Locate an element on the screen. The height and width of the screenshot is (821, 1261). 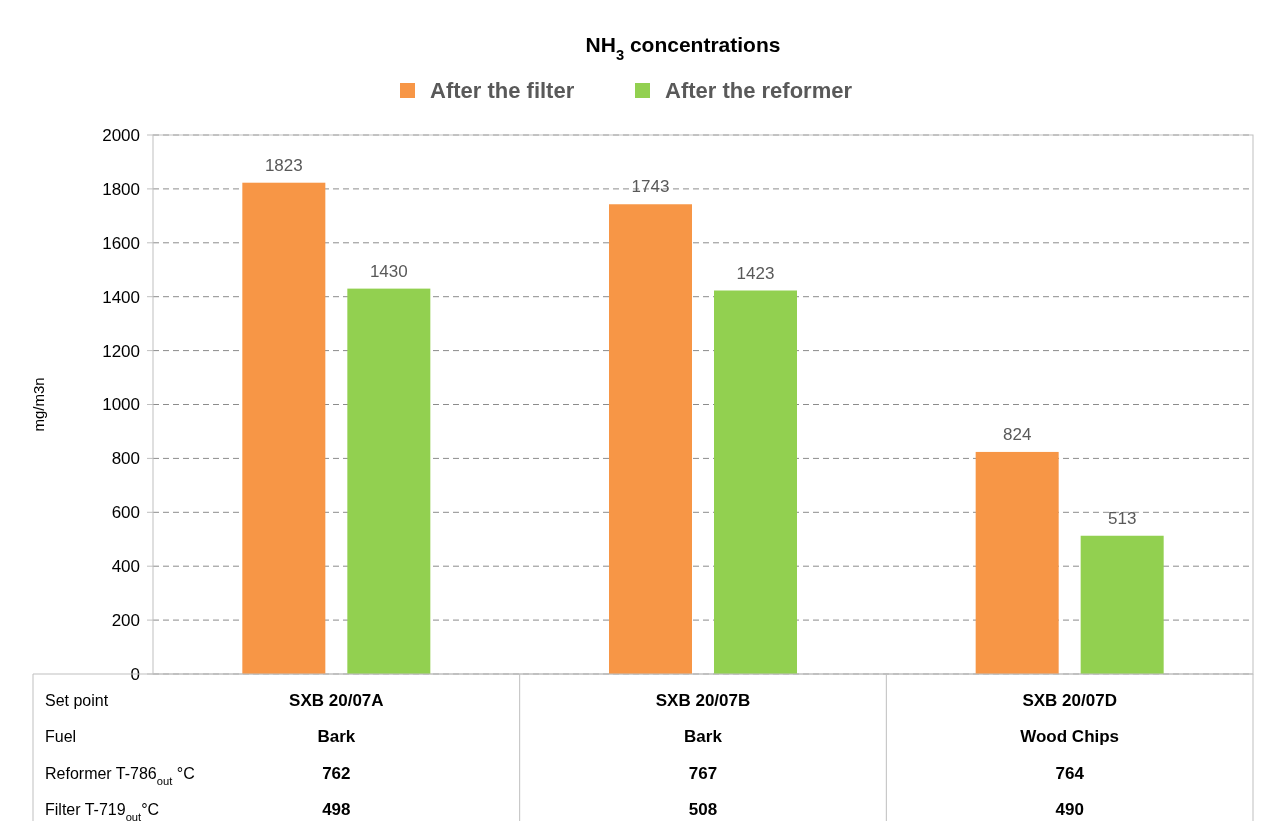
y-tick-label: 0 is located at coordinates (135, 674).